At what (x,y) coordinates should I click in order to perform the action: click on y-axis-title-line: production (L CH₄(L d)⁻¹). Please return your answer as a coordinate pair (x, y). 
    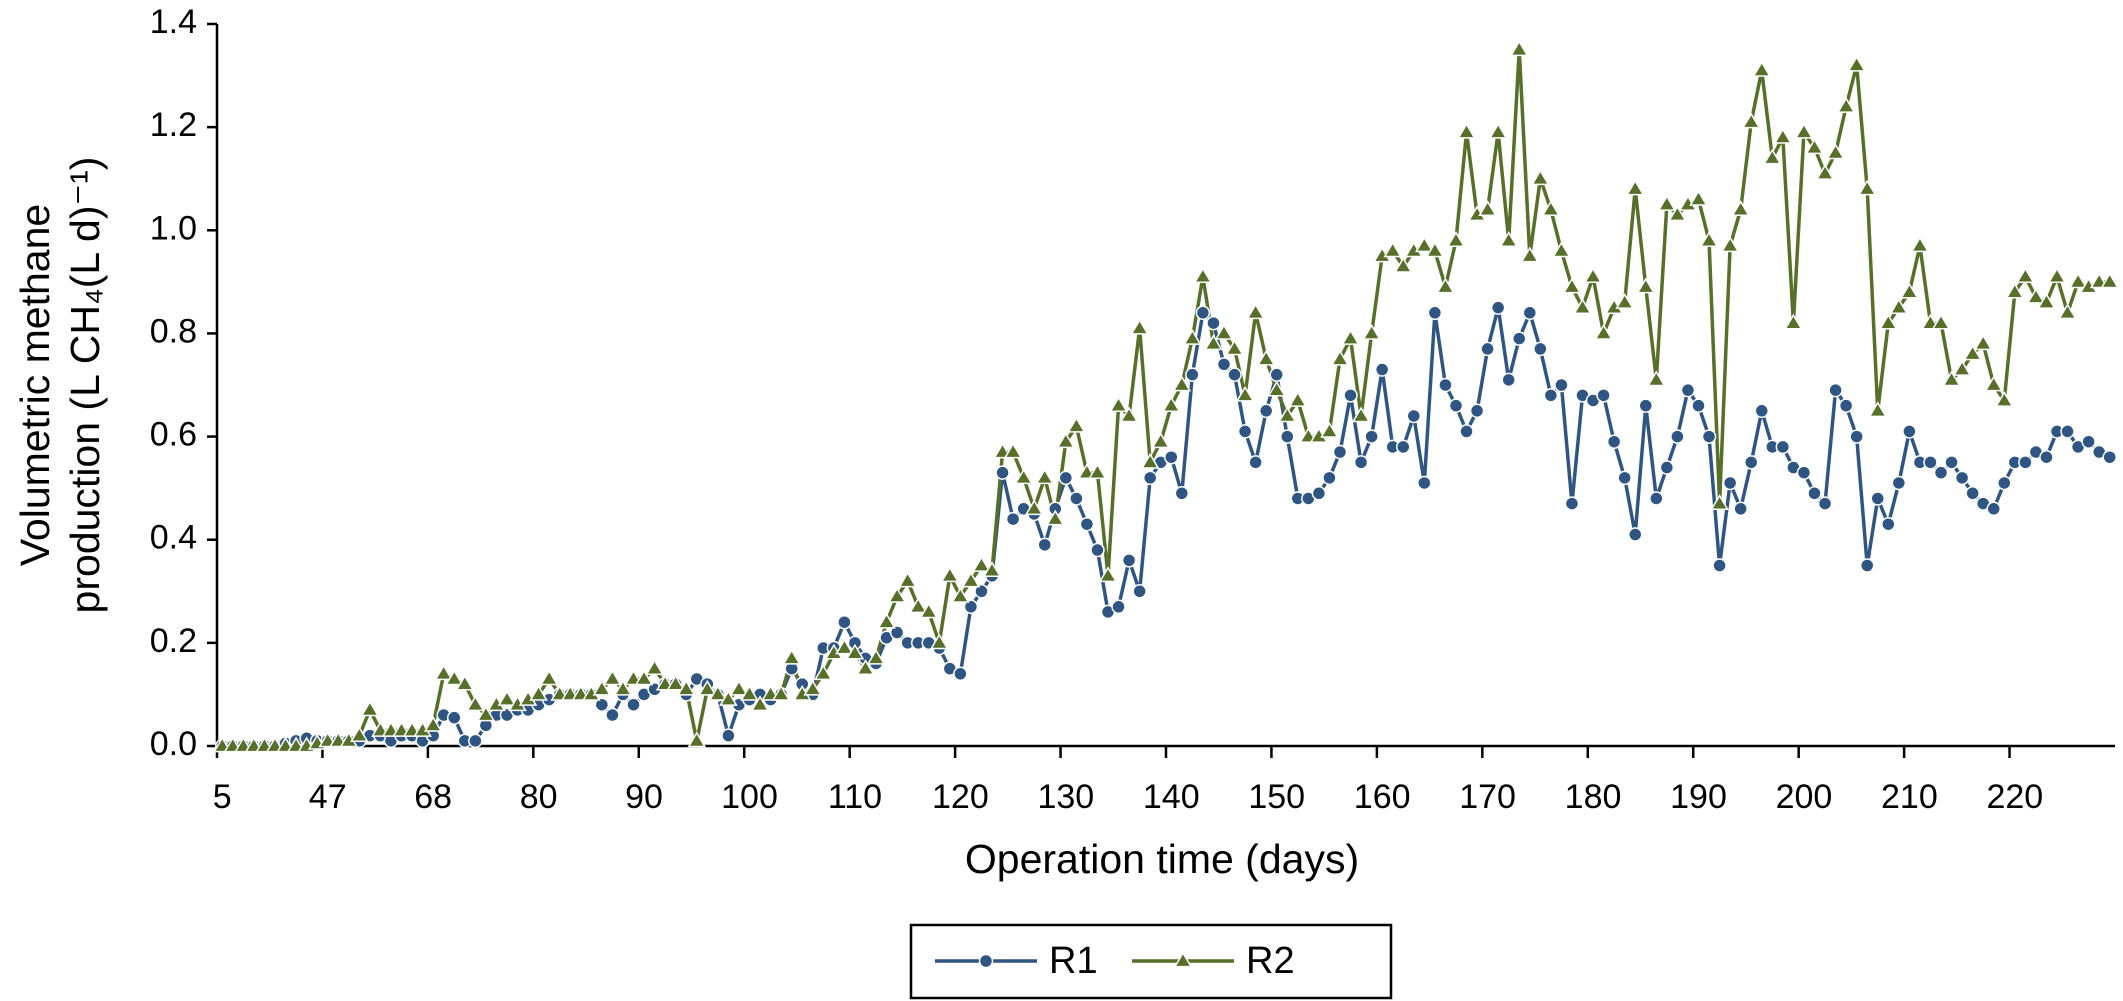
    Looking at the image, I should click on (85, 385).